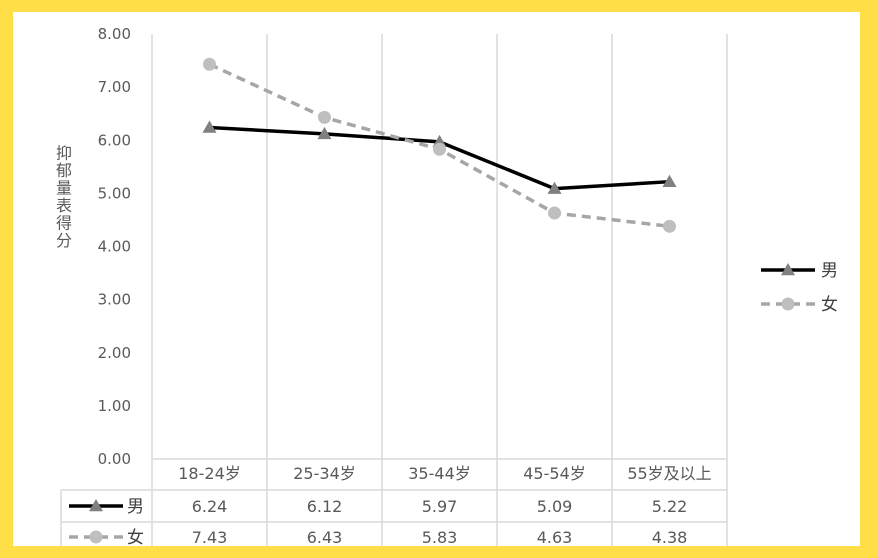  What do you see at coordinates (439, 473) in the screenshot?
I see `x-category-label: 35-44岁` at bounding box center [439, 473].